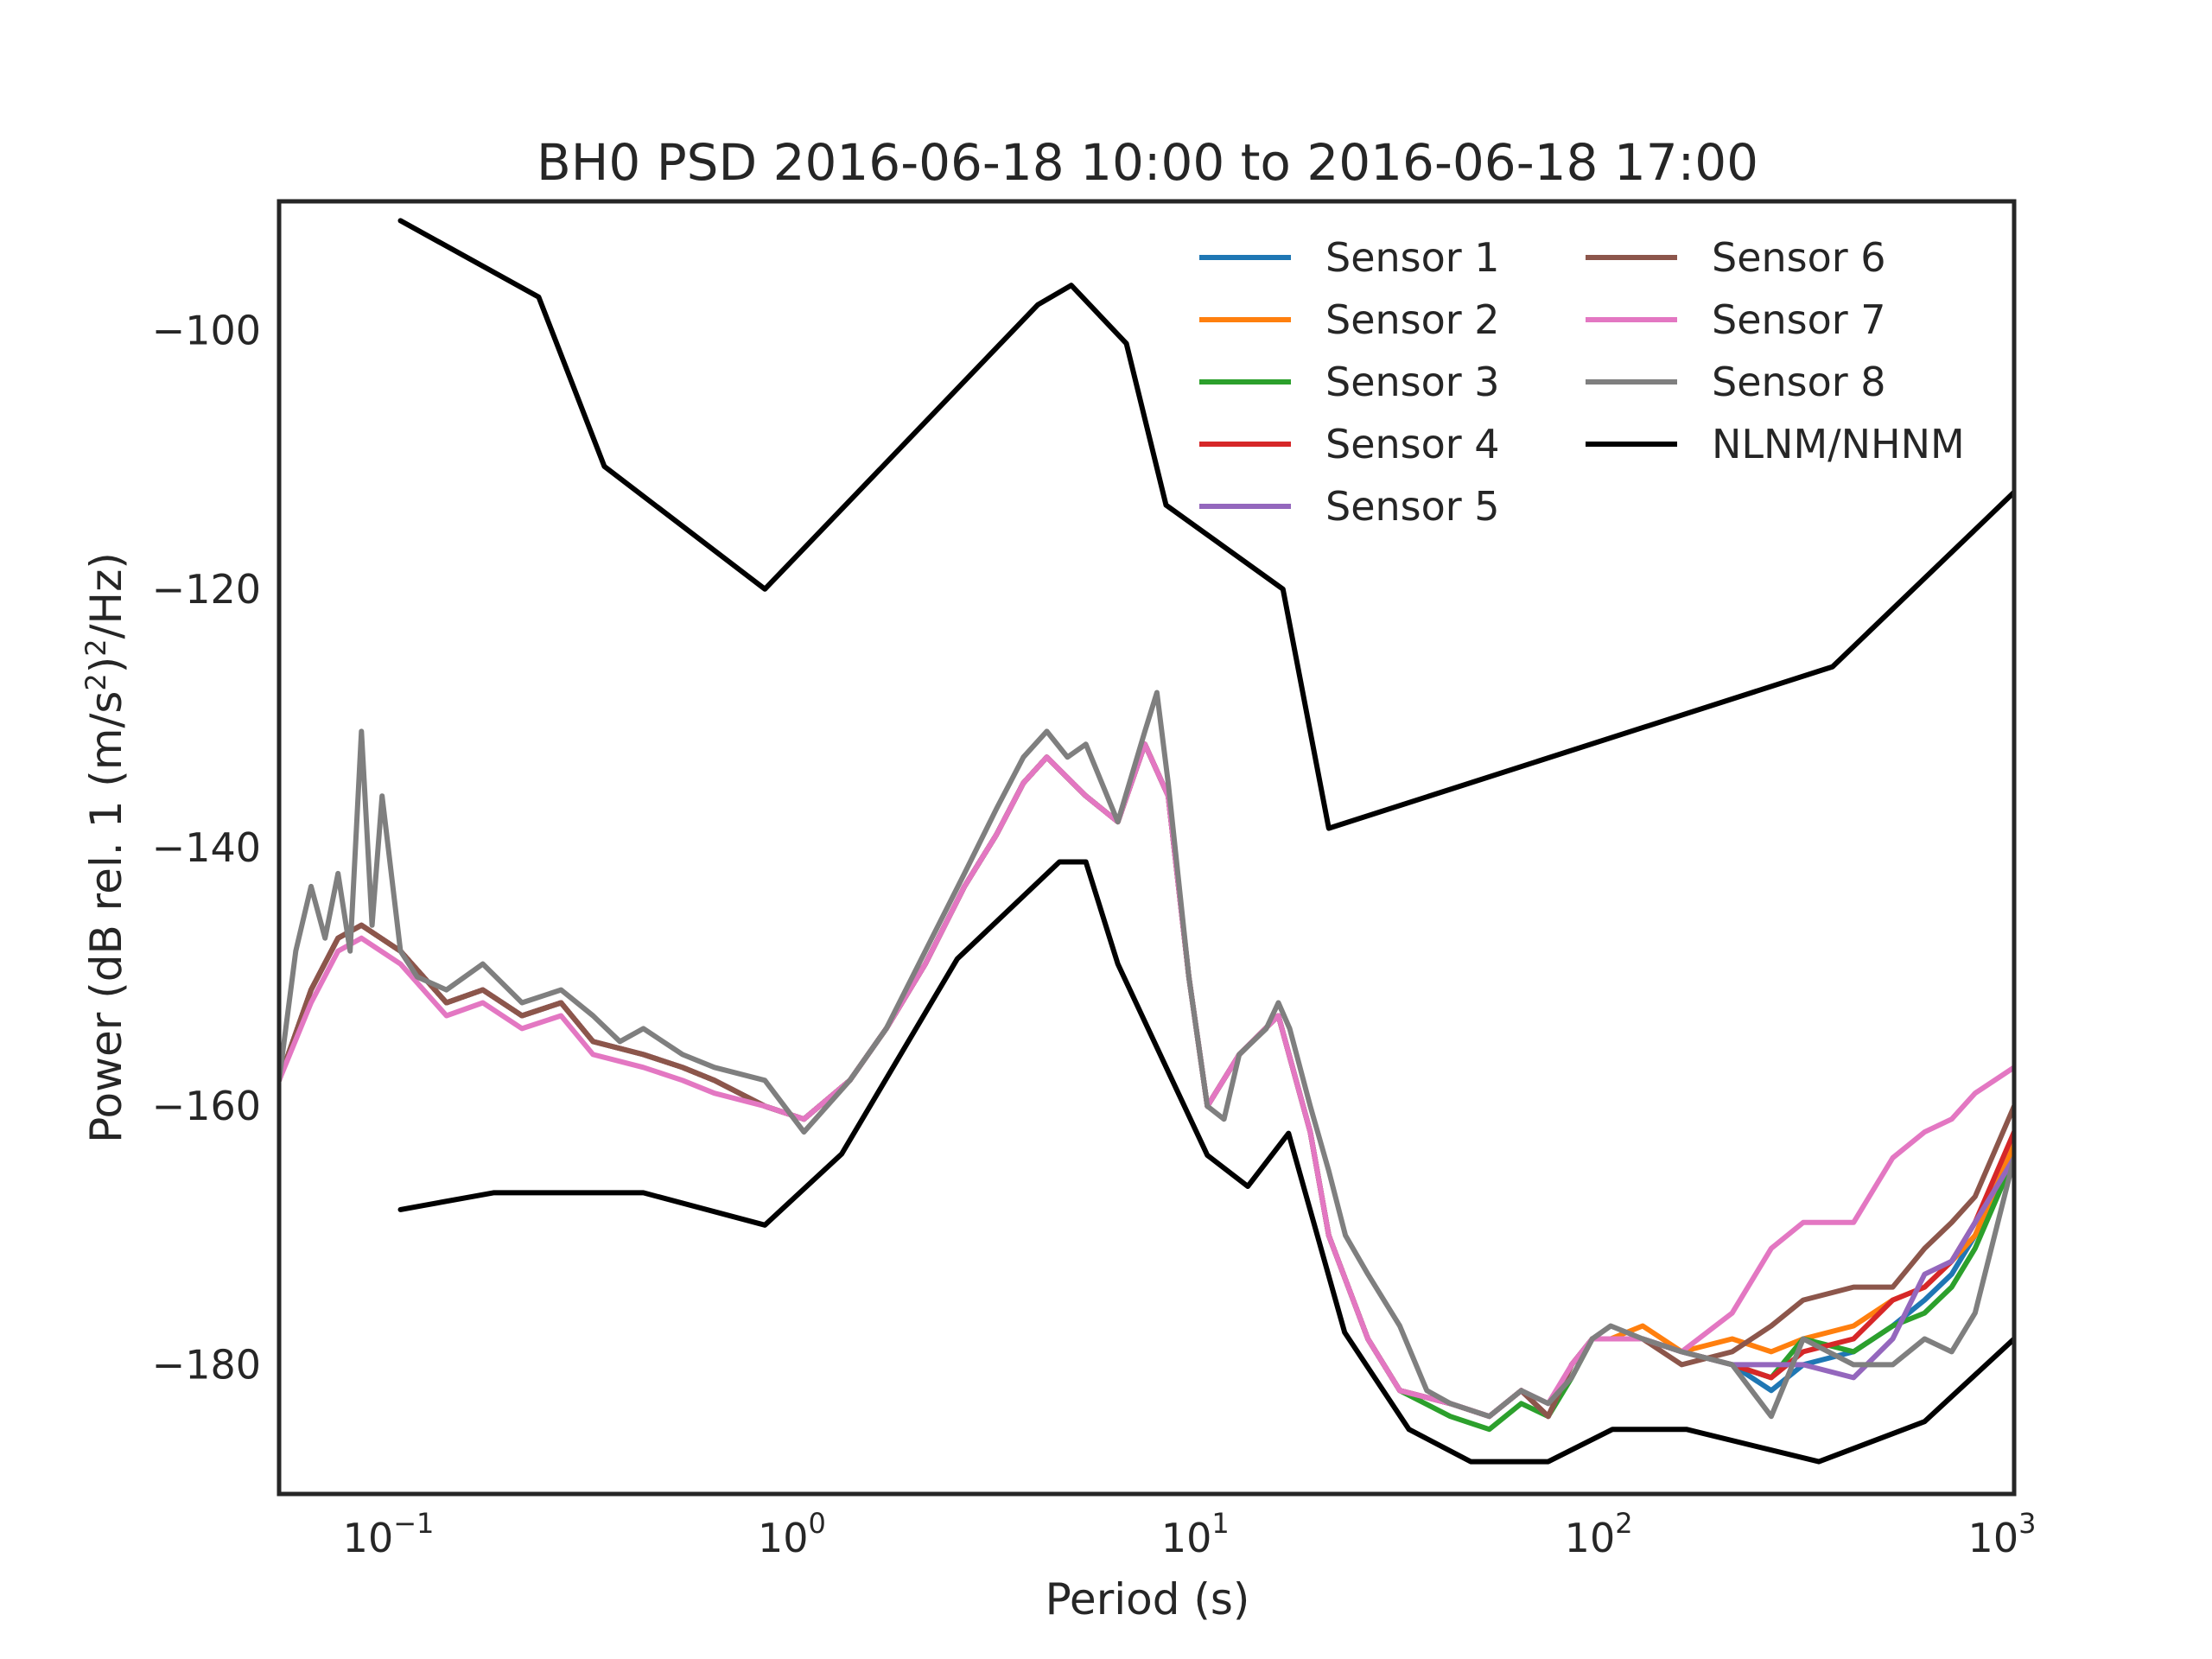  What do you see at coordinates (1412, 444) in the screenshot?
I see `legend-label: Sensor 4` at bounding box center [1412, 444].